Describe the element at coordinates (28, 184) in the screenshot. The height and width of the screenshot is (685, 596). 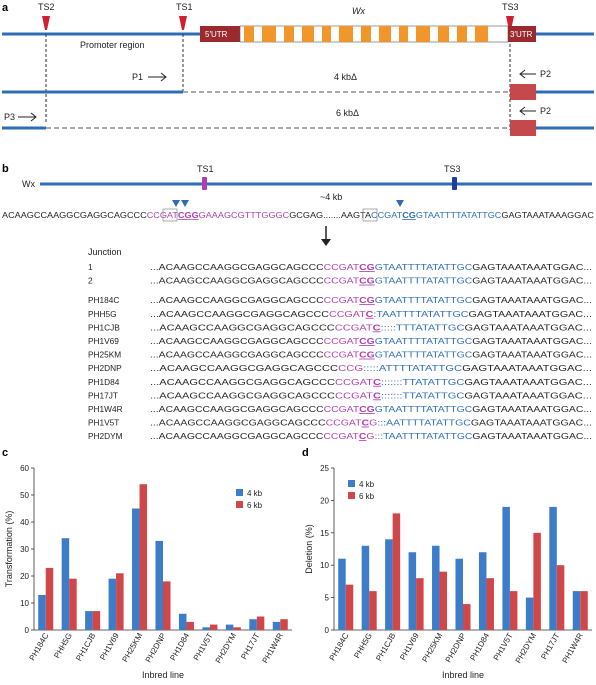
I see `wx-label: Wx` at that location.